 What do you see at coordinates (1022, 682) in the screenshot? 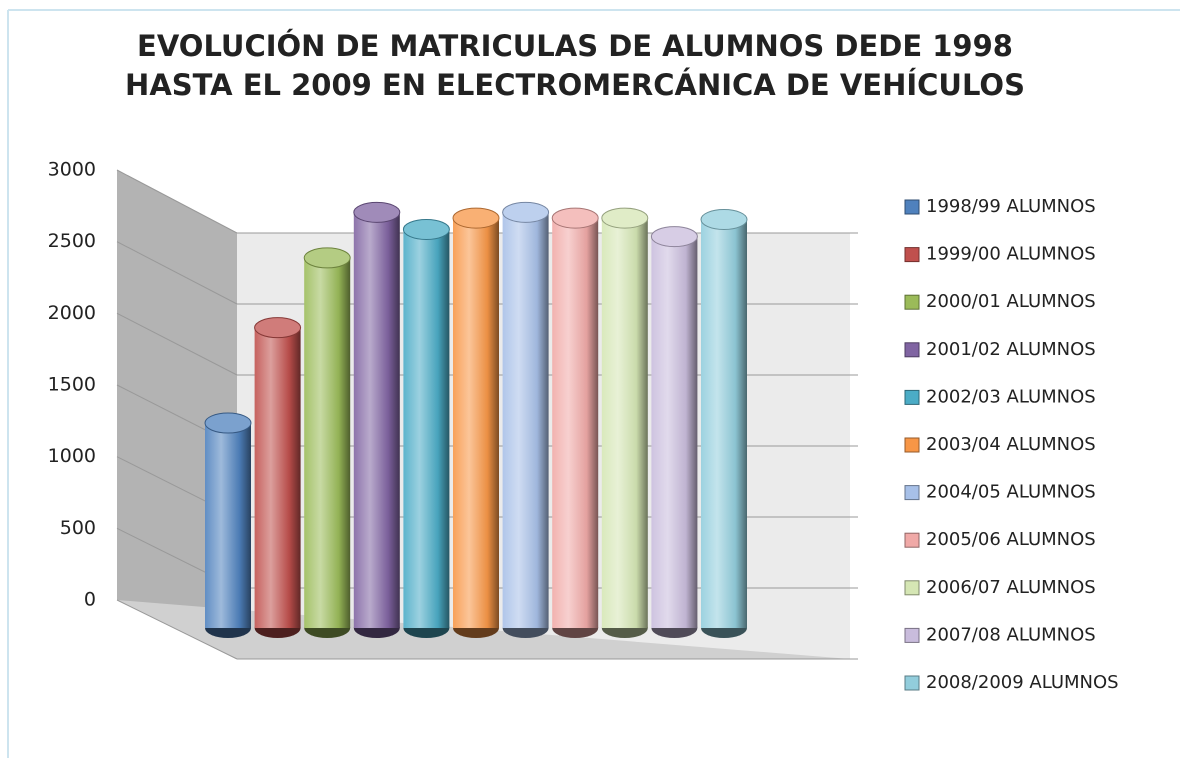
I see `legend-label: 2008/2009 ALUMNOS` at bounding box center [1022, 682].